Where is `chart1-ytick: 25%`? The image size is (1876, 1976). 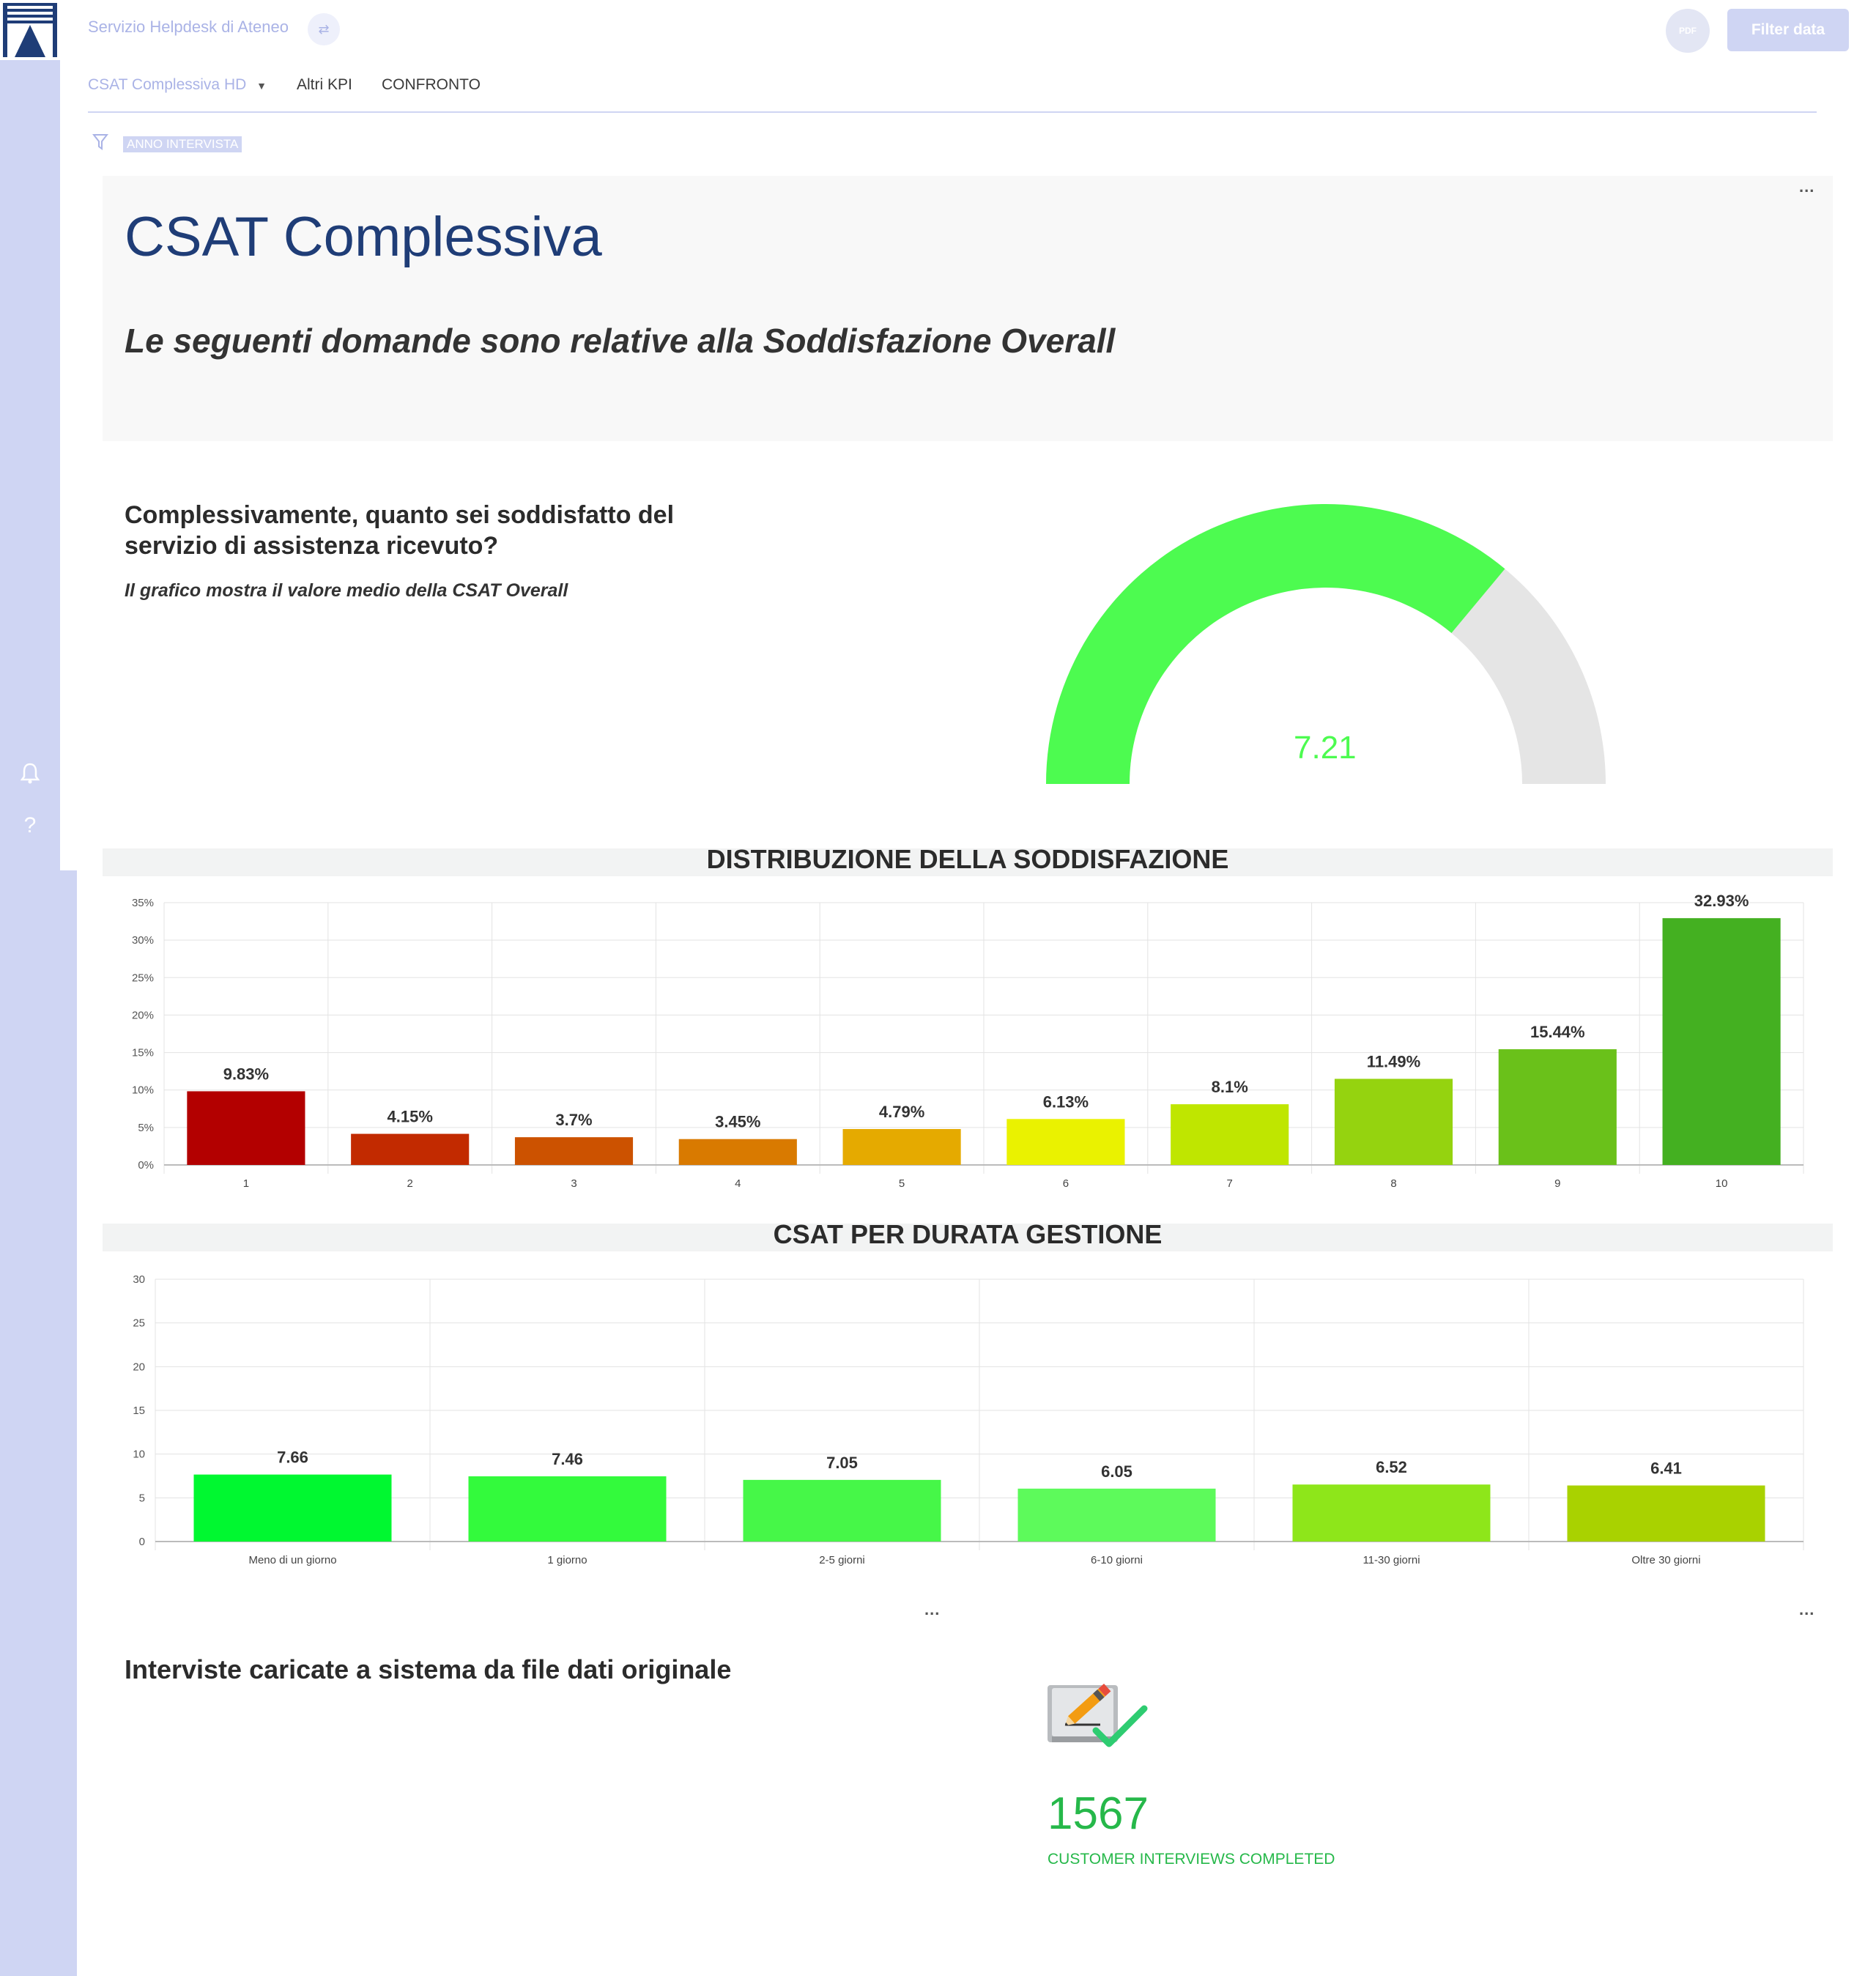
chart1-ytick: 25% is located at coordinates (143, 978).